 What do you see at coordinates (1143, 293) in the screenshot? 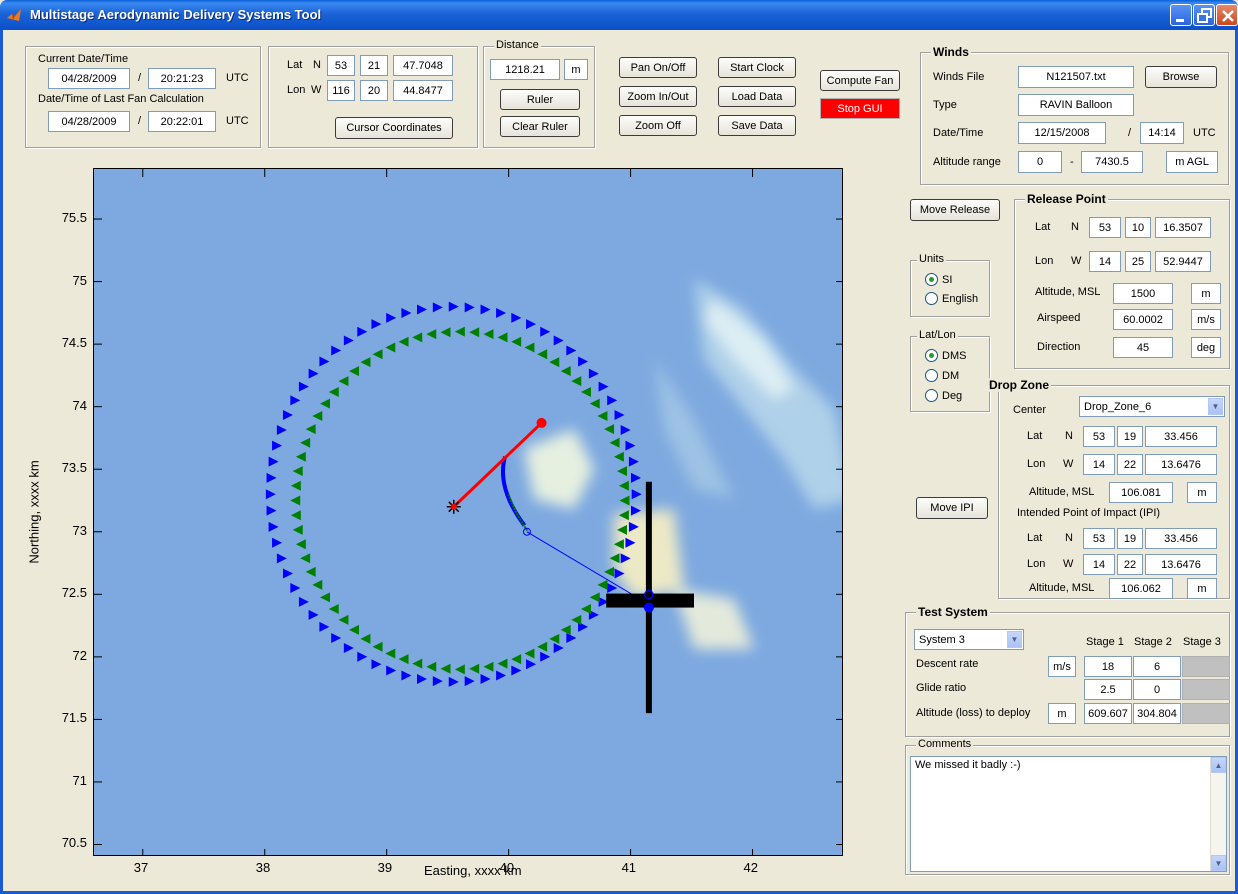
I see `release-alt-field: 1500` at bounding box center [1143, 293].